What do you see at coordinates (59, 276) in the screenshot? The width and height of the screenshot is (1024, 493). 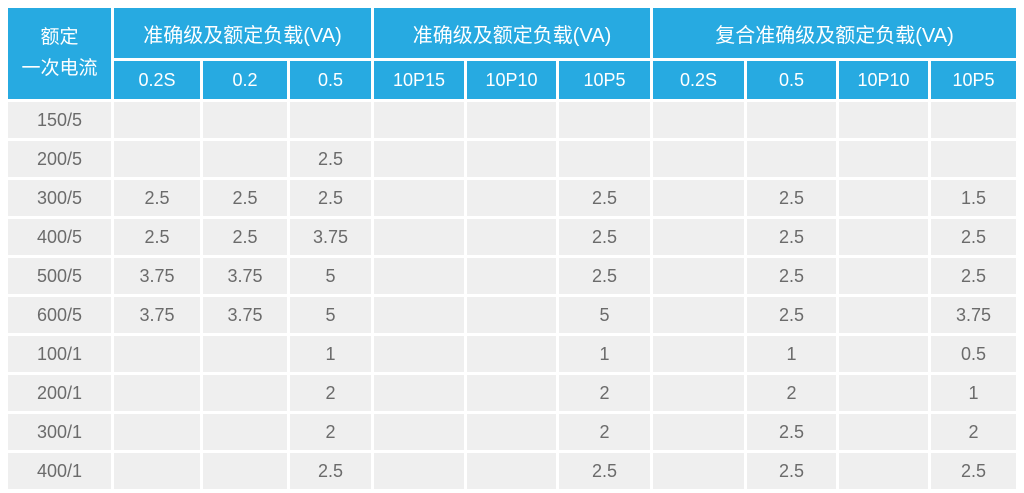 I see `row-label: 500/5` at bounding box center [59, 276].